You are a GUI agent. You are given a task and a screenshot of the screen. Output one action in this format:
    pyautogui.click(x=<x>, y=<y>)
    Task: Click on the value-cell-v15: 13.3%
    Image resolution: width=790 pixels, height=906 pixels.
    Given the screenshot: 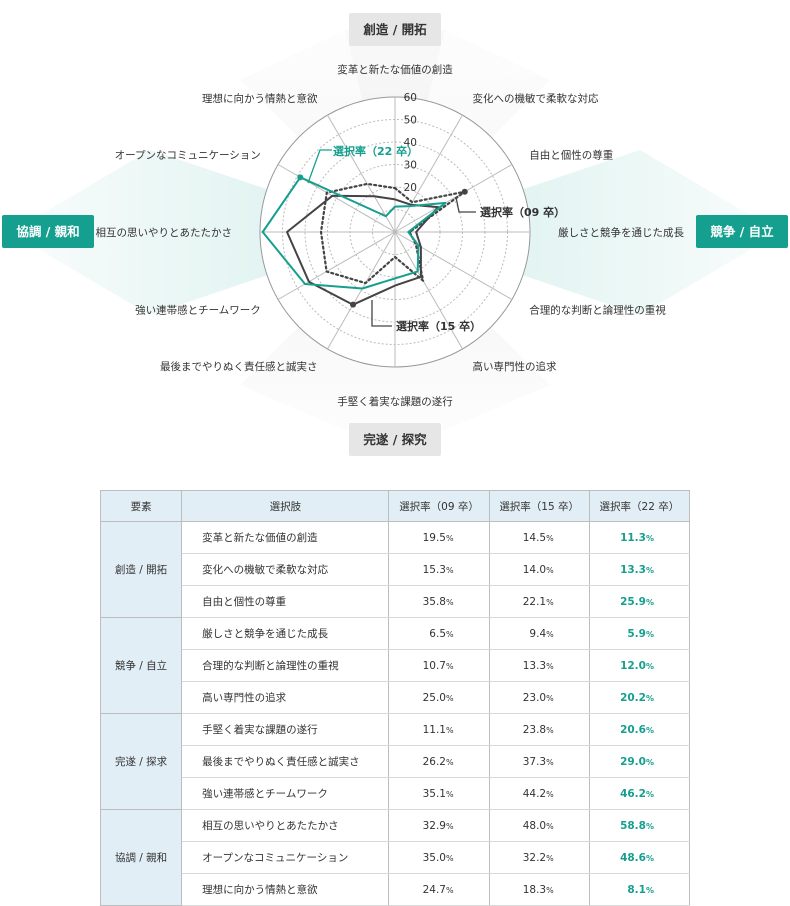 What is the action you would take?
    pyautogui.click(x=539, y=665)
    